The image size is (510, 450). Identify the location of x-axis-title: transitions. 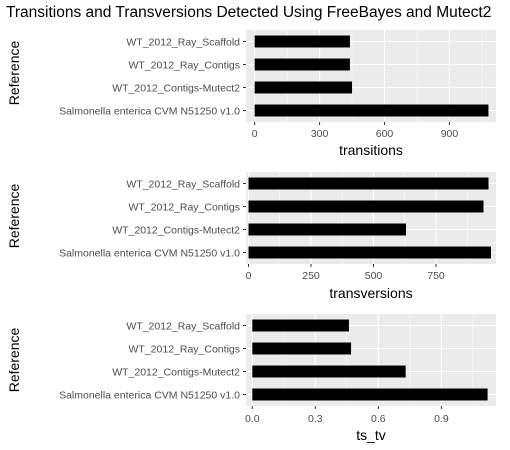
(371, 150).